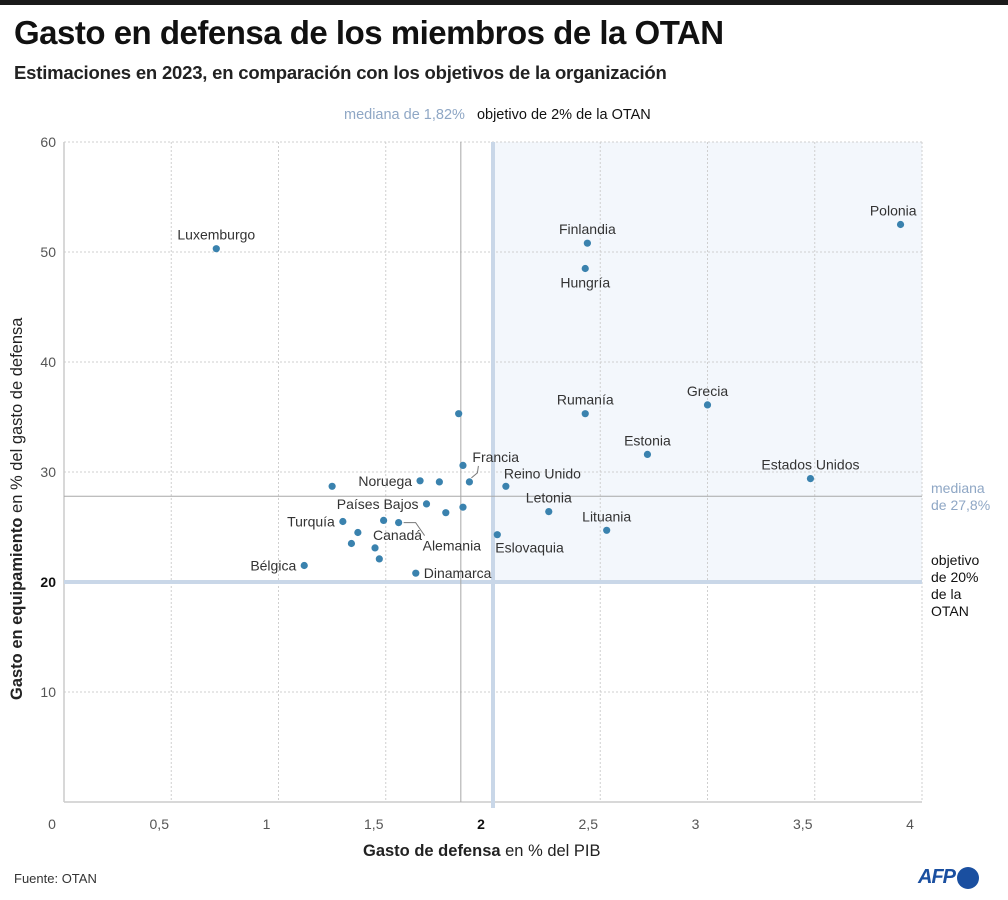 This screenshot has height=900, width=1008. I want to click on point-label: Hungría, so click(585, 283).